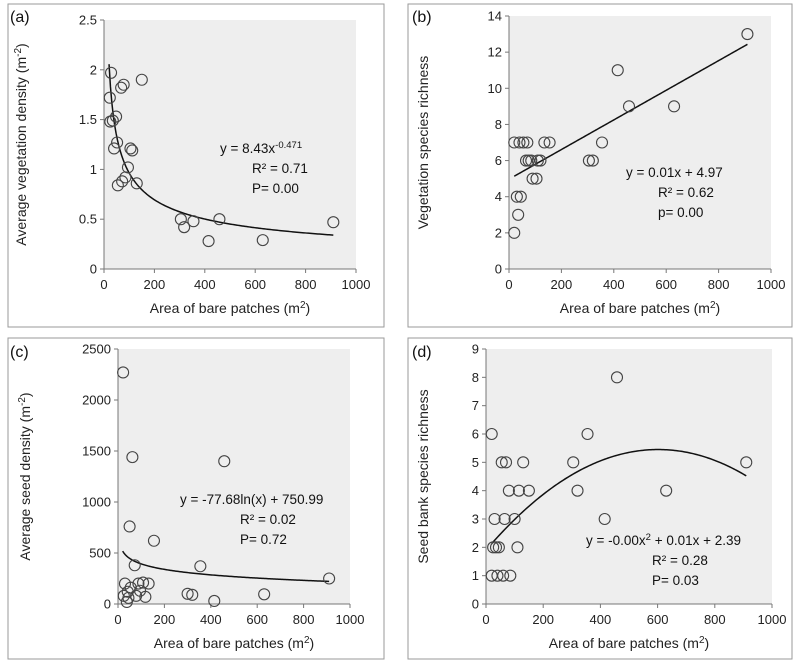 The image size is (800, 665). I want to click on y-tick-label: 12, so click(495, 52).